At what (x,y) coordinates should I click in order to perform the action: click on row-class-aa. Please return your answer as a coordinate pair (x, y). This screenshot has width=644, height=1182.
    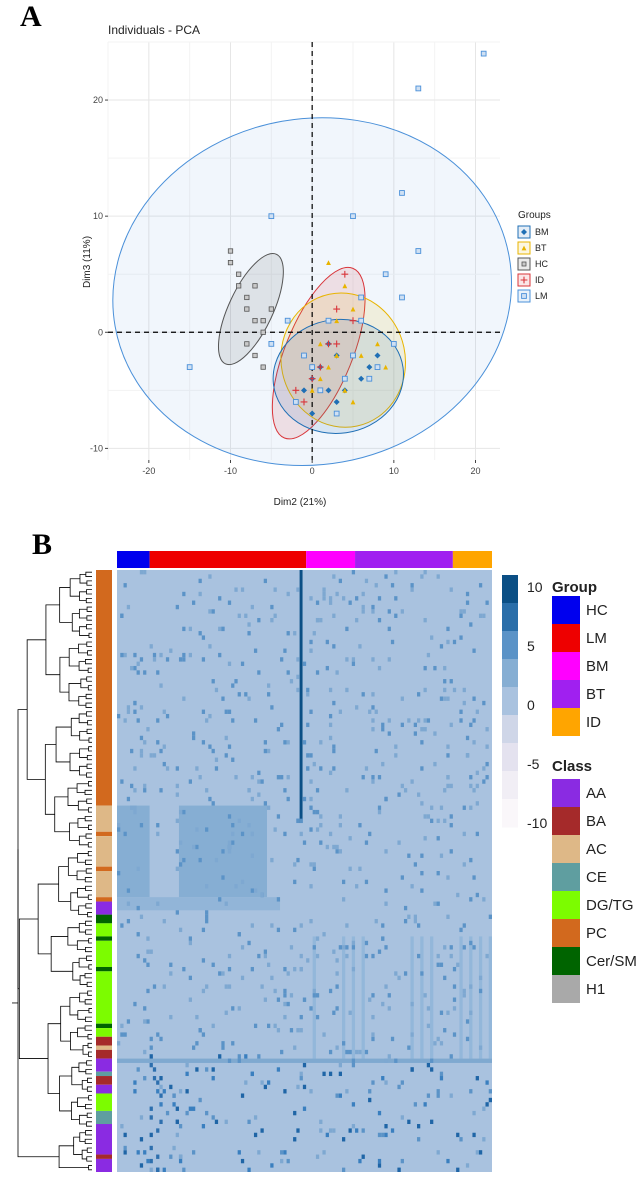
    Looking at the image, I should click on (104, 908).